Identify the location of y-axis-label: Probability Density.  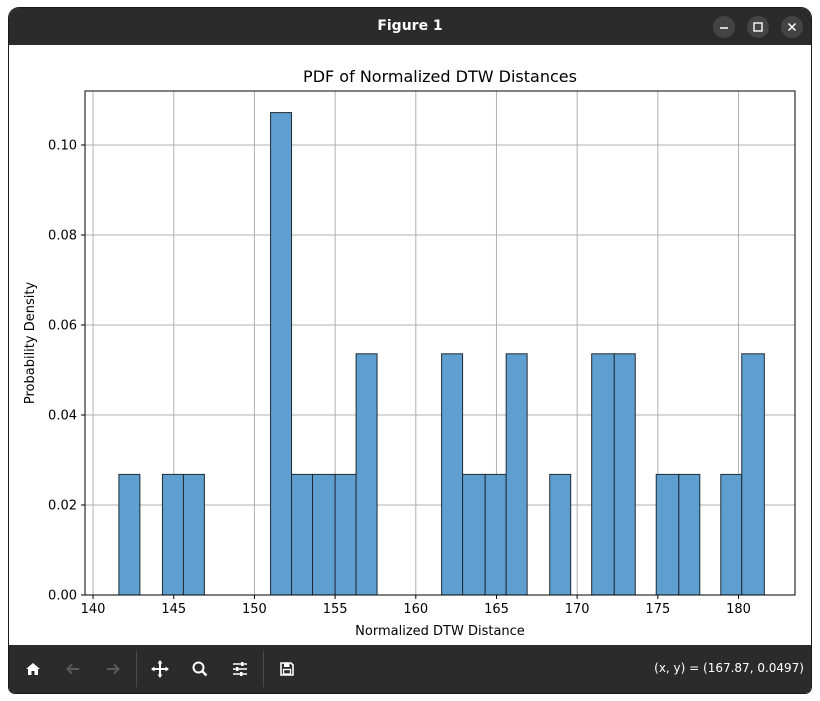
(30, 343).